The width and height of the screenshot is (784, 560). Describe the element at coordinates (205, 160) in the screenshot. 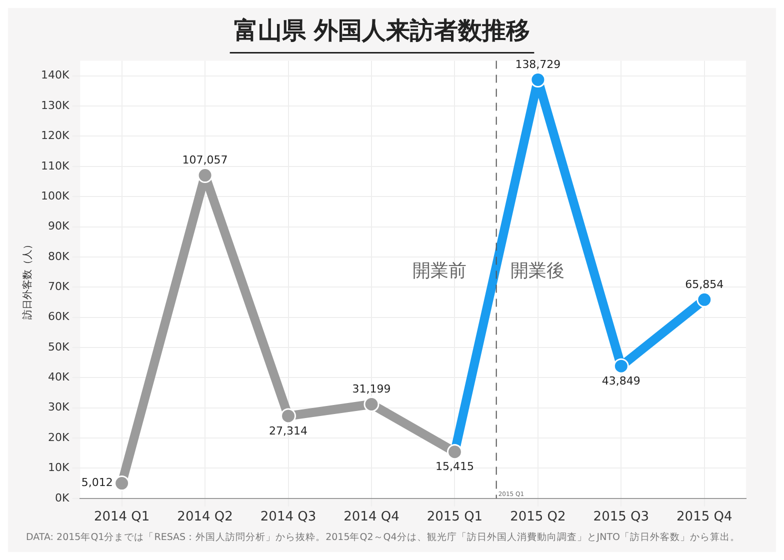

I see `data-label: 107,057` at that location.